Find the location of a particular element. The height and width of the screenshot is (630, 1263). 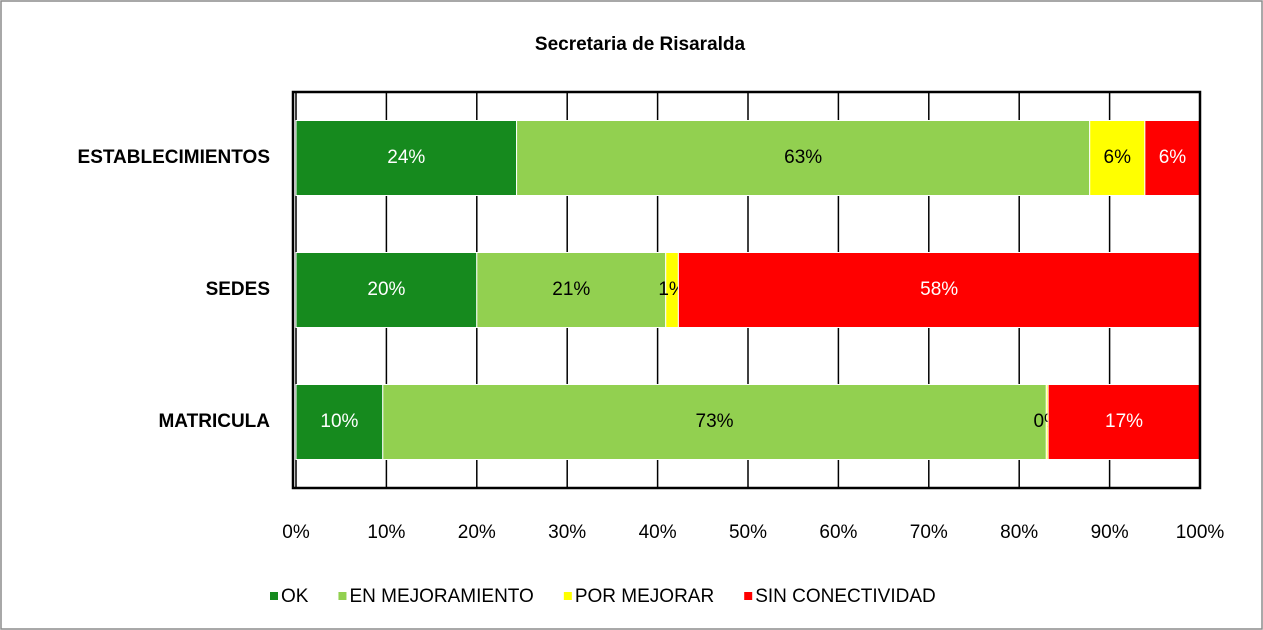

data-label: 58% is located at coordinates (939, 289).